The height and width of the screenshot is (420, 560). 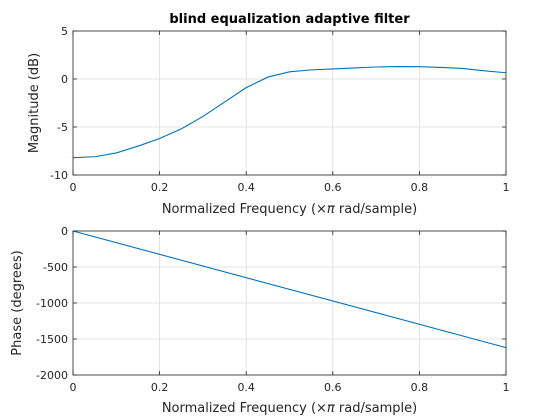 I want to click on y-axis-label: Phase (degrees), so click(x=17, y=302).